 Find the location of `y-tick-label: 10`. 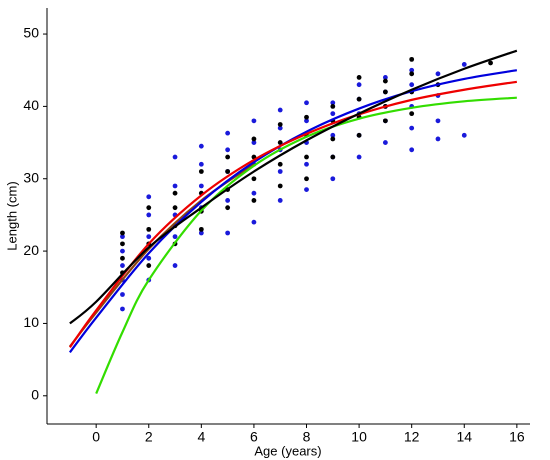

y-tick-label: 10 is located at coordinates (31, 322).